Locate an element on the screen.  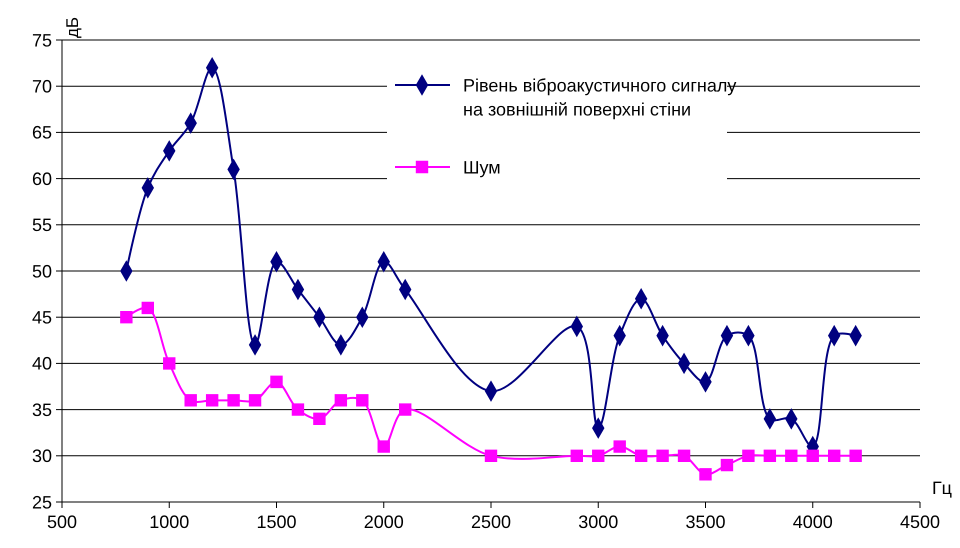
y-axis-title: дБ is located at coordinates (72, 27).